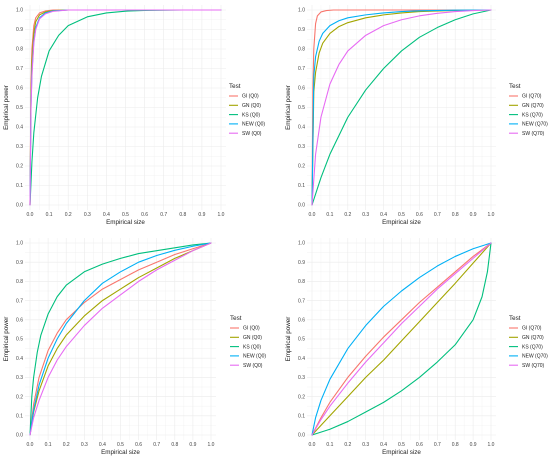 Image resolution: width=550 pixels, height=461 pixels. I want to click on legend-label-ks: KS (Q70), so click(532, 115).